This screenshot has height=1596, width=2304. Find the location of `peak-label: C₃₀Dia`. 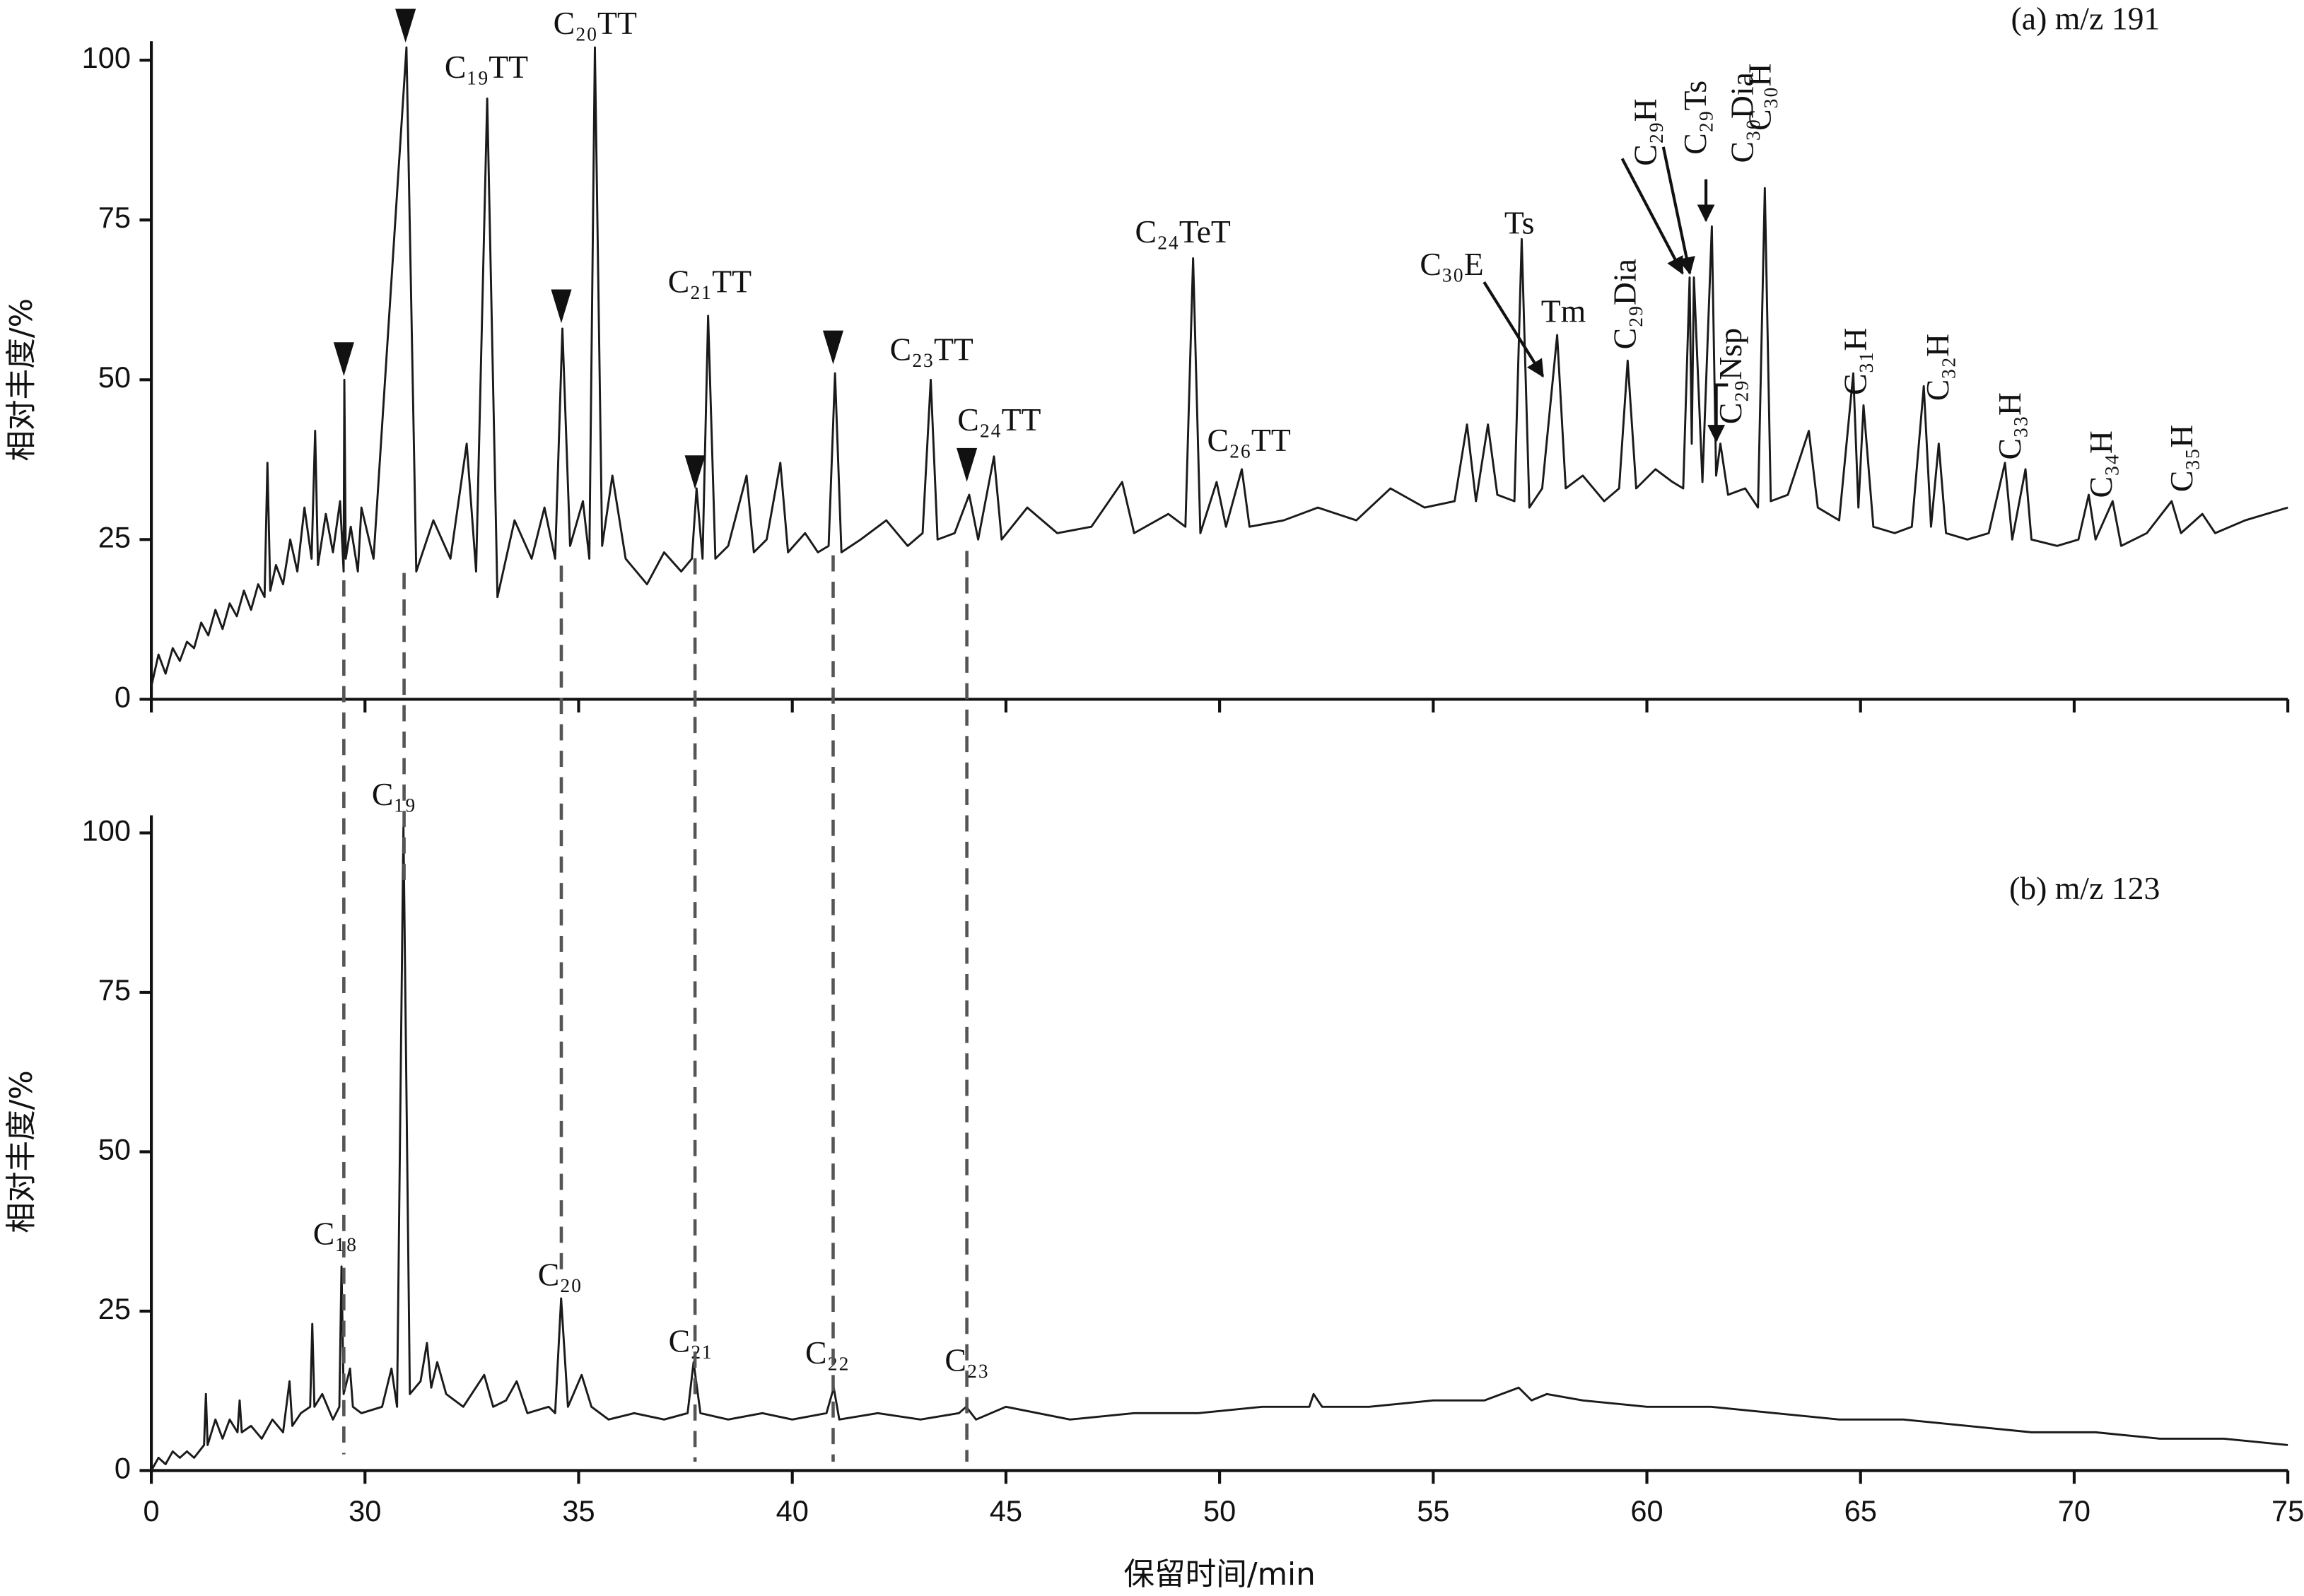

peak-label: C₃₀Dia is located at coordinates (1742, 117).